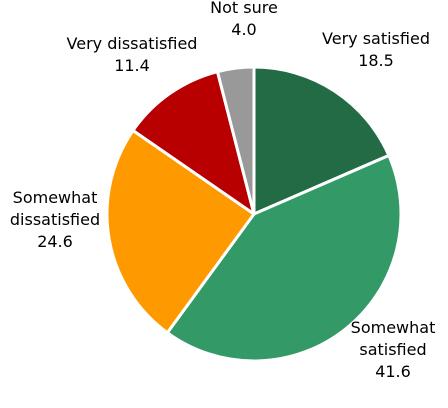  What do you see at coordinates (132, 43) in the screenshot?
I see `slice-category-label: Very dissatisfied` at bounding box center [132, 43].